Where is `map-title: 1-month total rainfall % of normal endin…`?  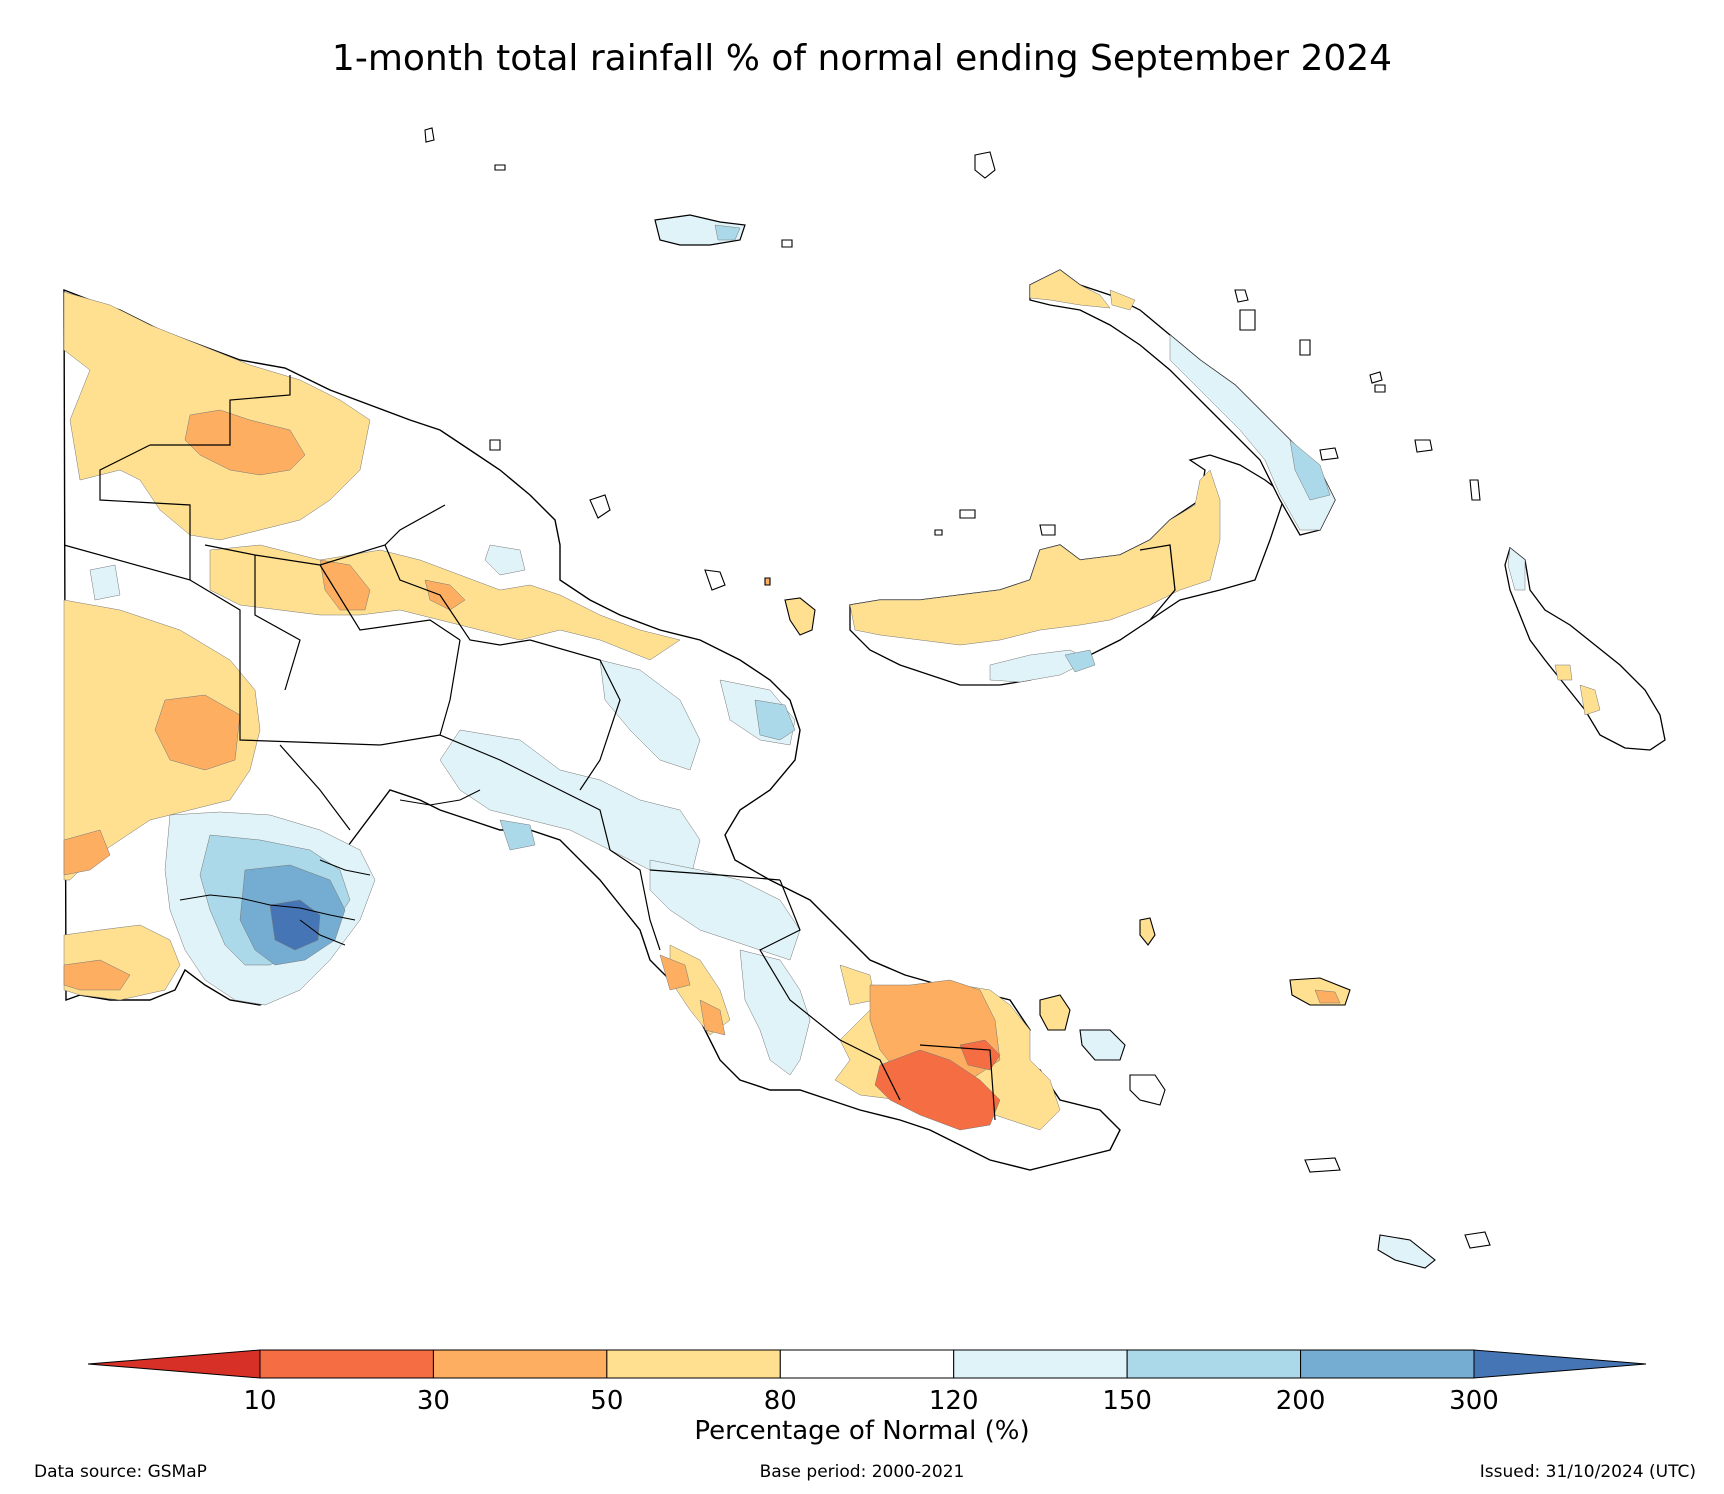
map-title: 1-month total rainfall % of normal endin… is located at coordinates (862, 58).